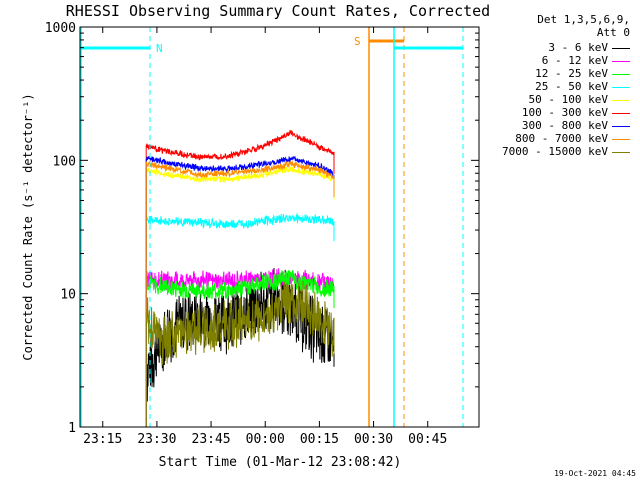 This screenshot has width=640, height=480. What do you see at coordinates (427, 439) in the screenshot?
I see `x-tick-label: 00:45` at bounding box center [427, 439].